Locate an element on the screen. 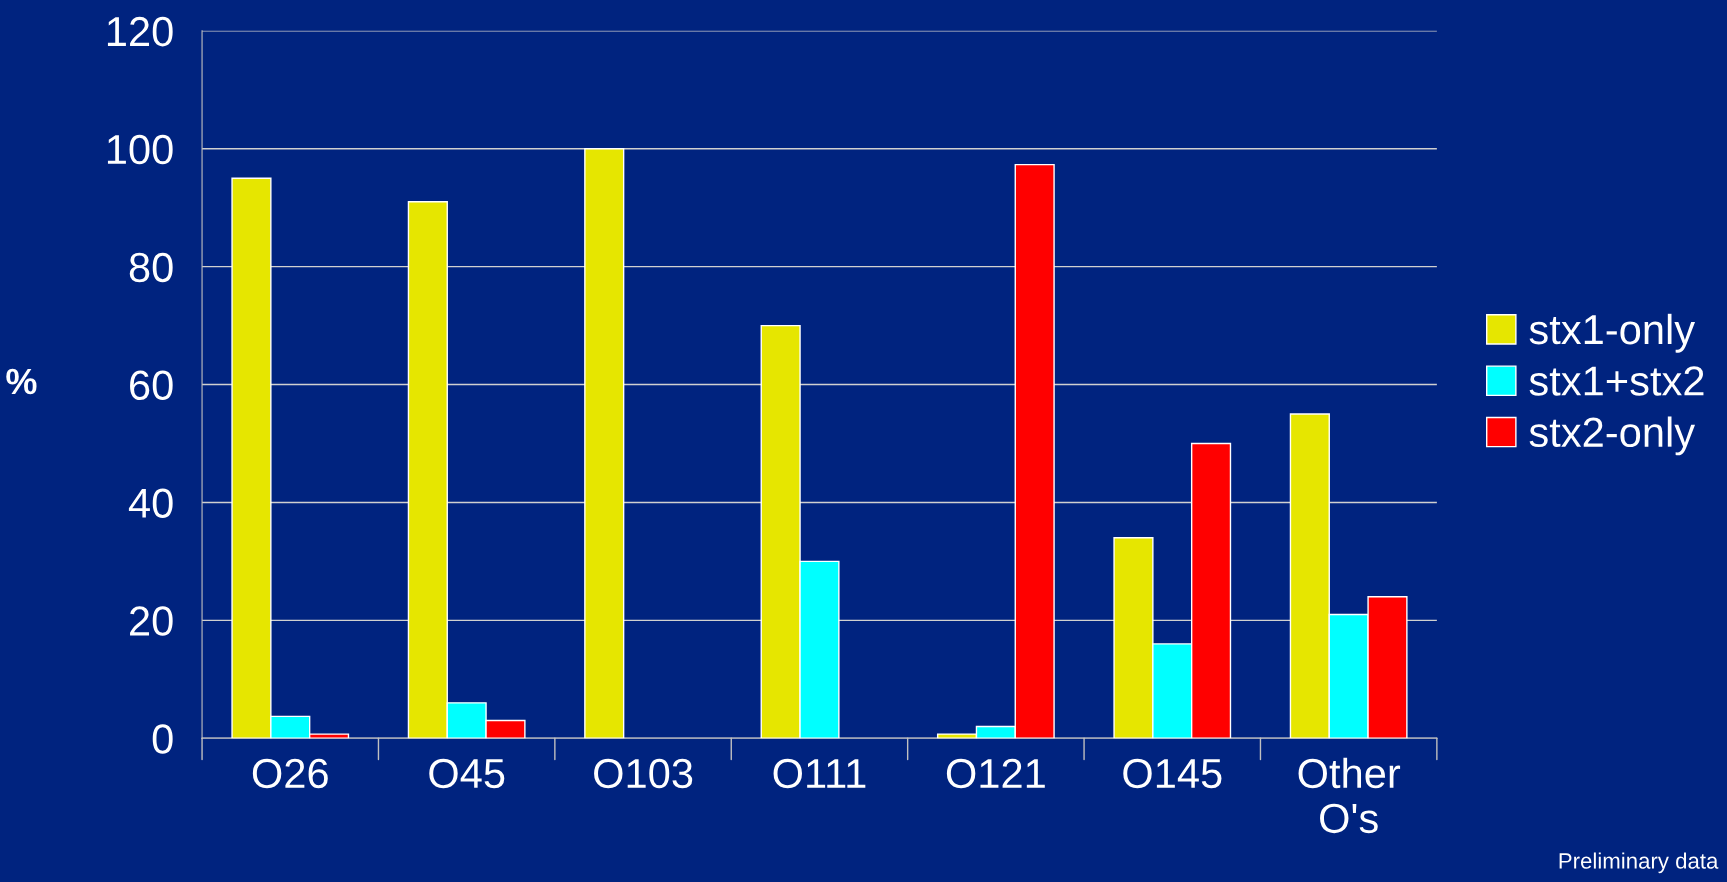 The image size is (1727, 882). y-tick-label: 100 is located at coordinates (140, 149).